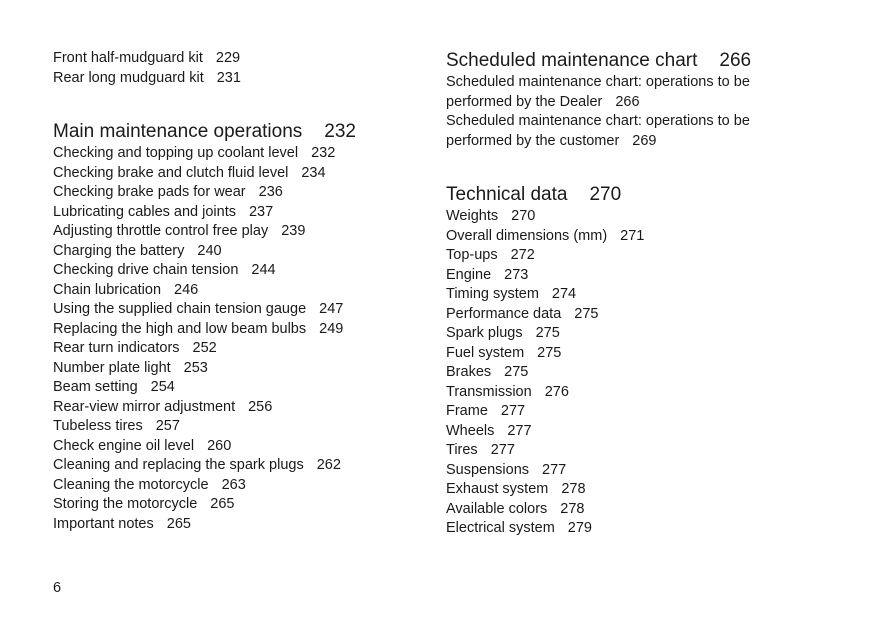 The height and width of the screenshot is (621, 875). I want to click on toc-page-number: 257, so click(167, 426).